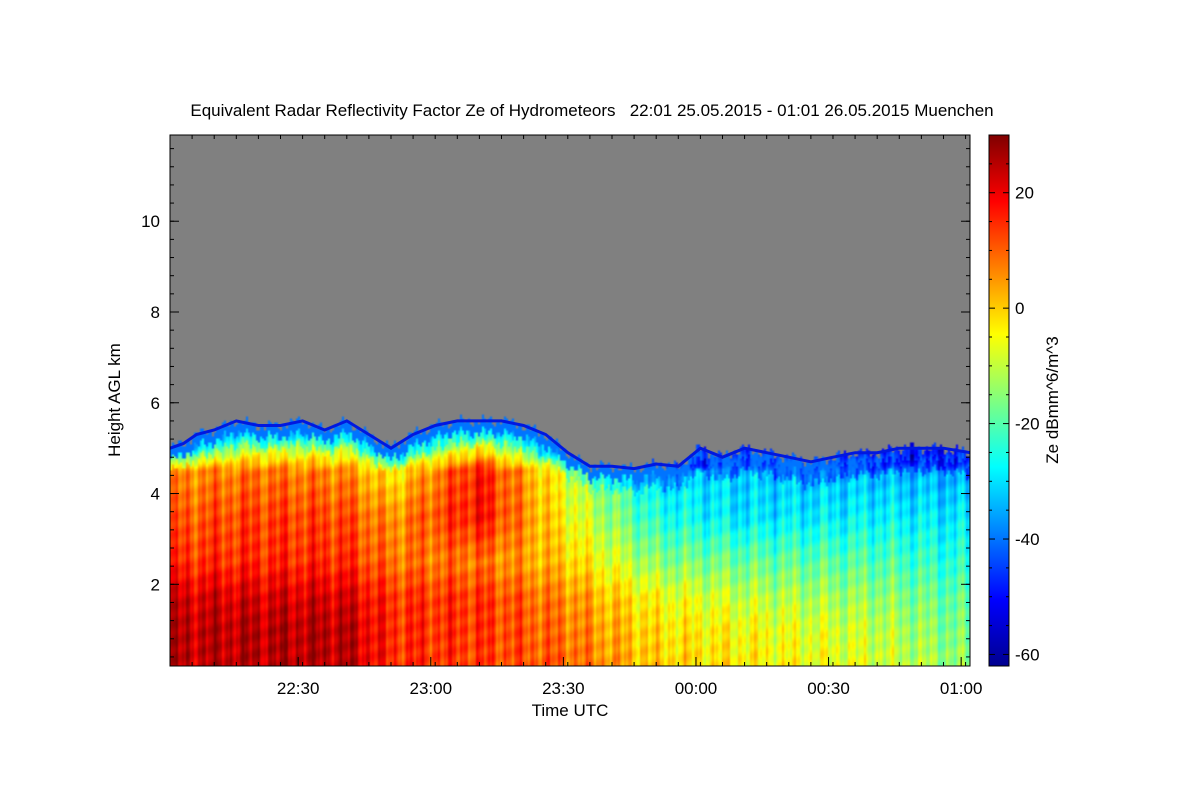 The height and width of the screenshot is (800, 1200). Describe the element at coordinates (563, 688) in the screenshot. I see `x-tick-label: 23:30` at that location.